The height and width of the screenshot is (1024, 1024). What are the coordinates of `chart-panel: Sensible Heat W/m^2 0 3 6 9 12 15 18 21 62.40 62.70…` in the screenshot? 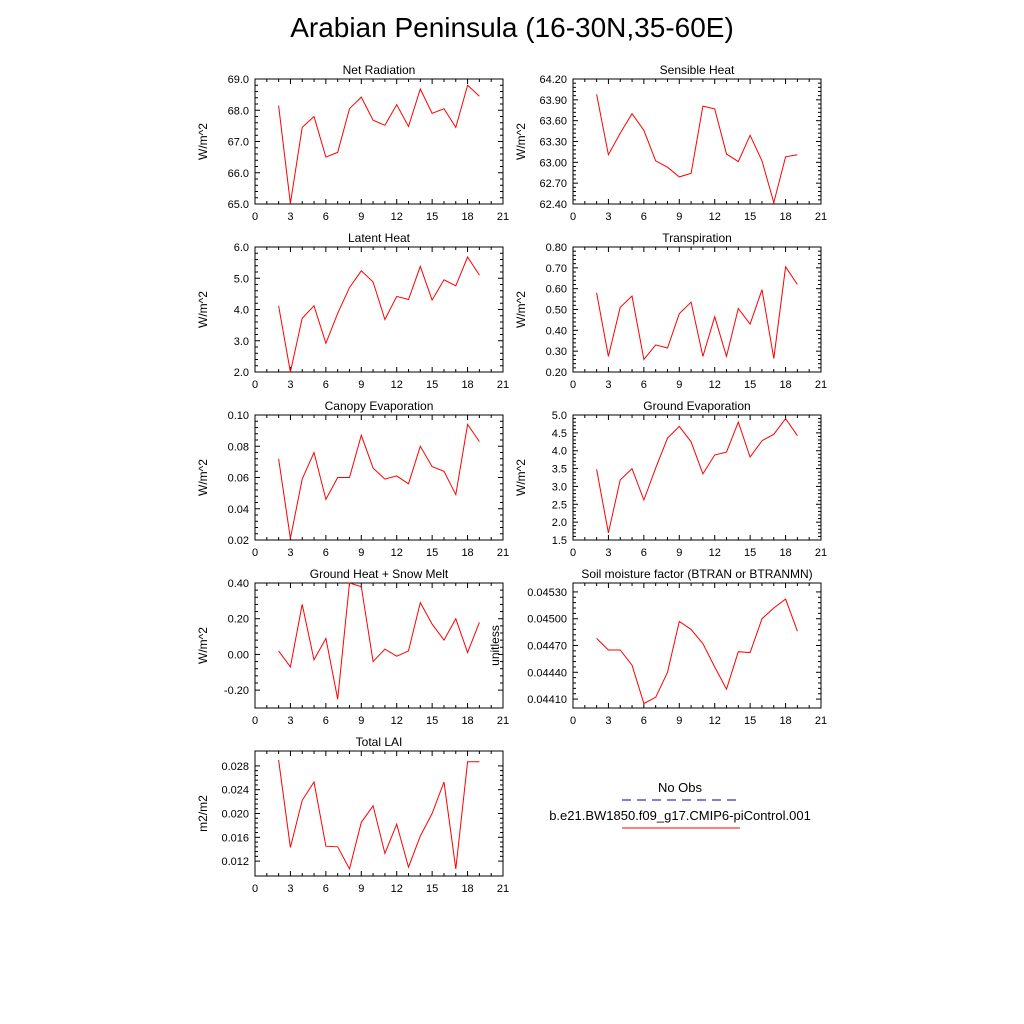 It's located at (670, 143).